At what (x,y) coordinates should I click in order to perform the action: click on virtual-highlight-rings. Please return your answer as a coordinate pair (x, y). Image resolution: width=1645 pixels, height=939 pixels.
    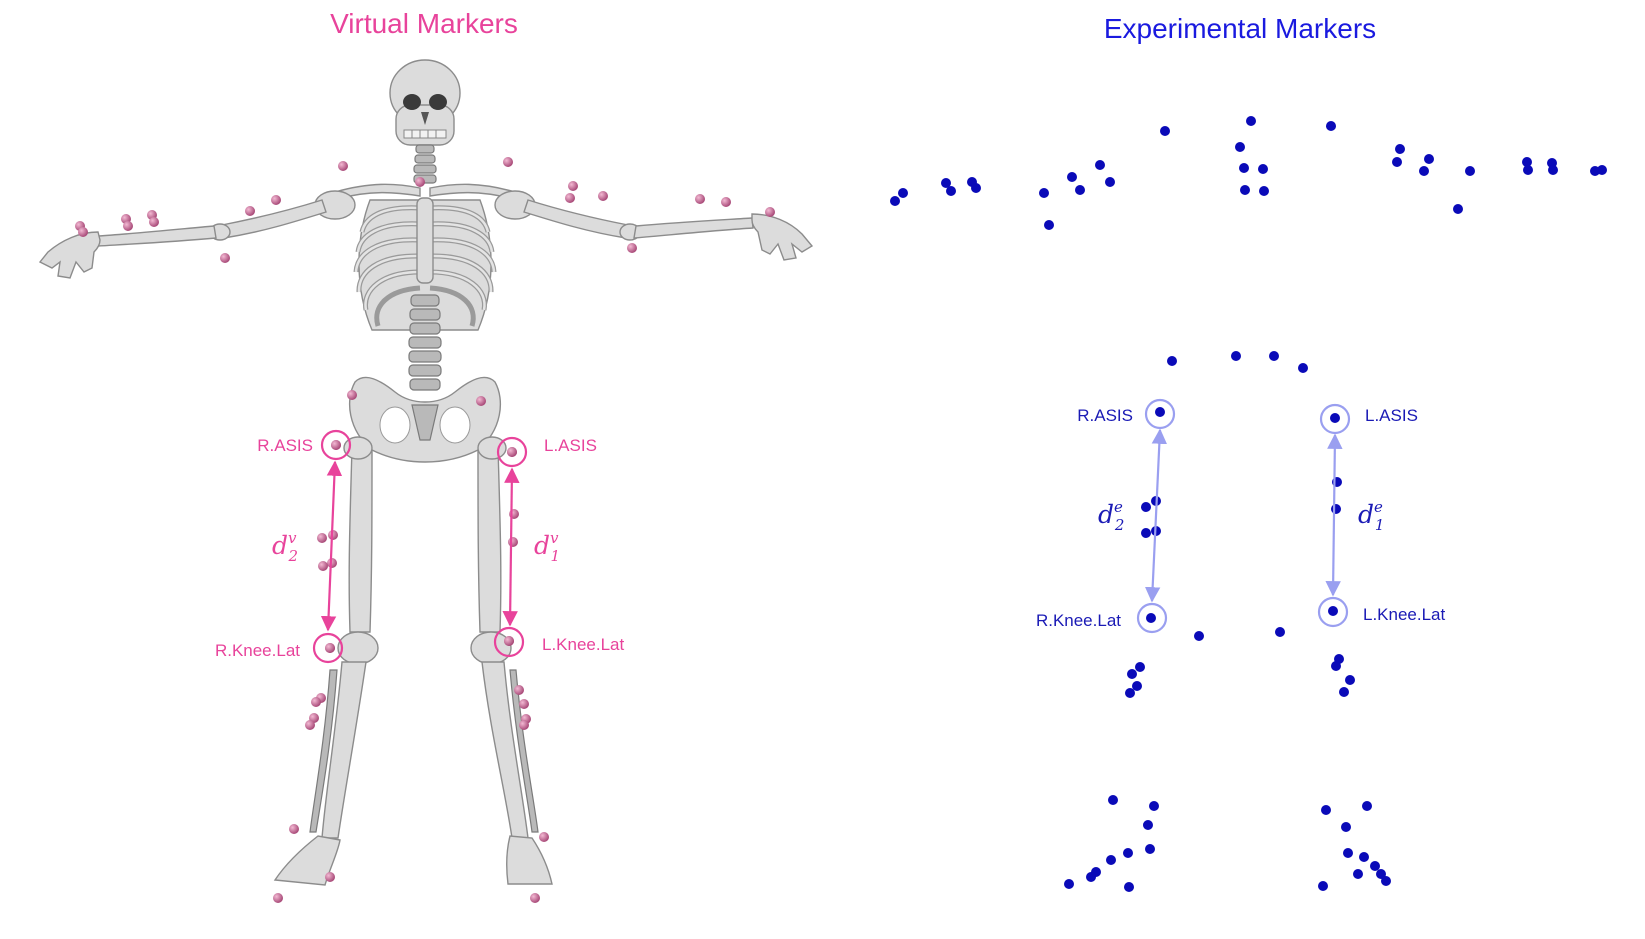
    Looking at the image, I should click on (420, 546).